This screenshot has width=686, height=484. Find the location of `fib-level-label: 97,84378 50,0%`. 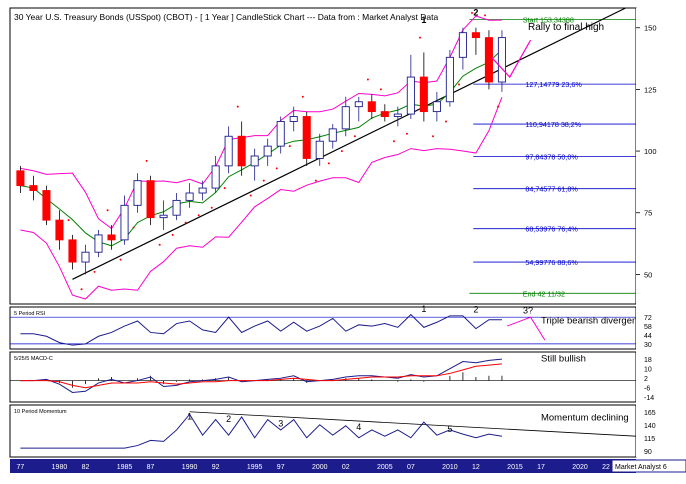

fib-level-label: 97,84378 50,0% is located at coordinates (551, 156).